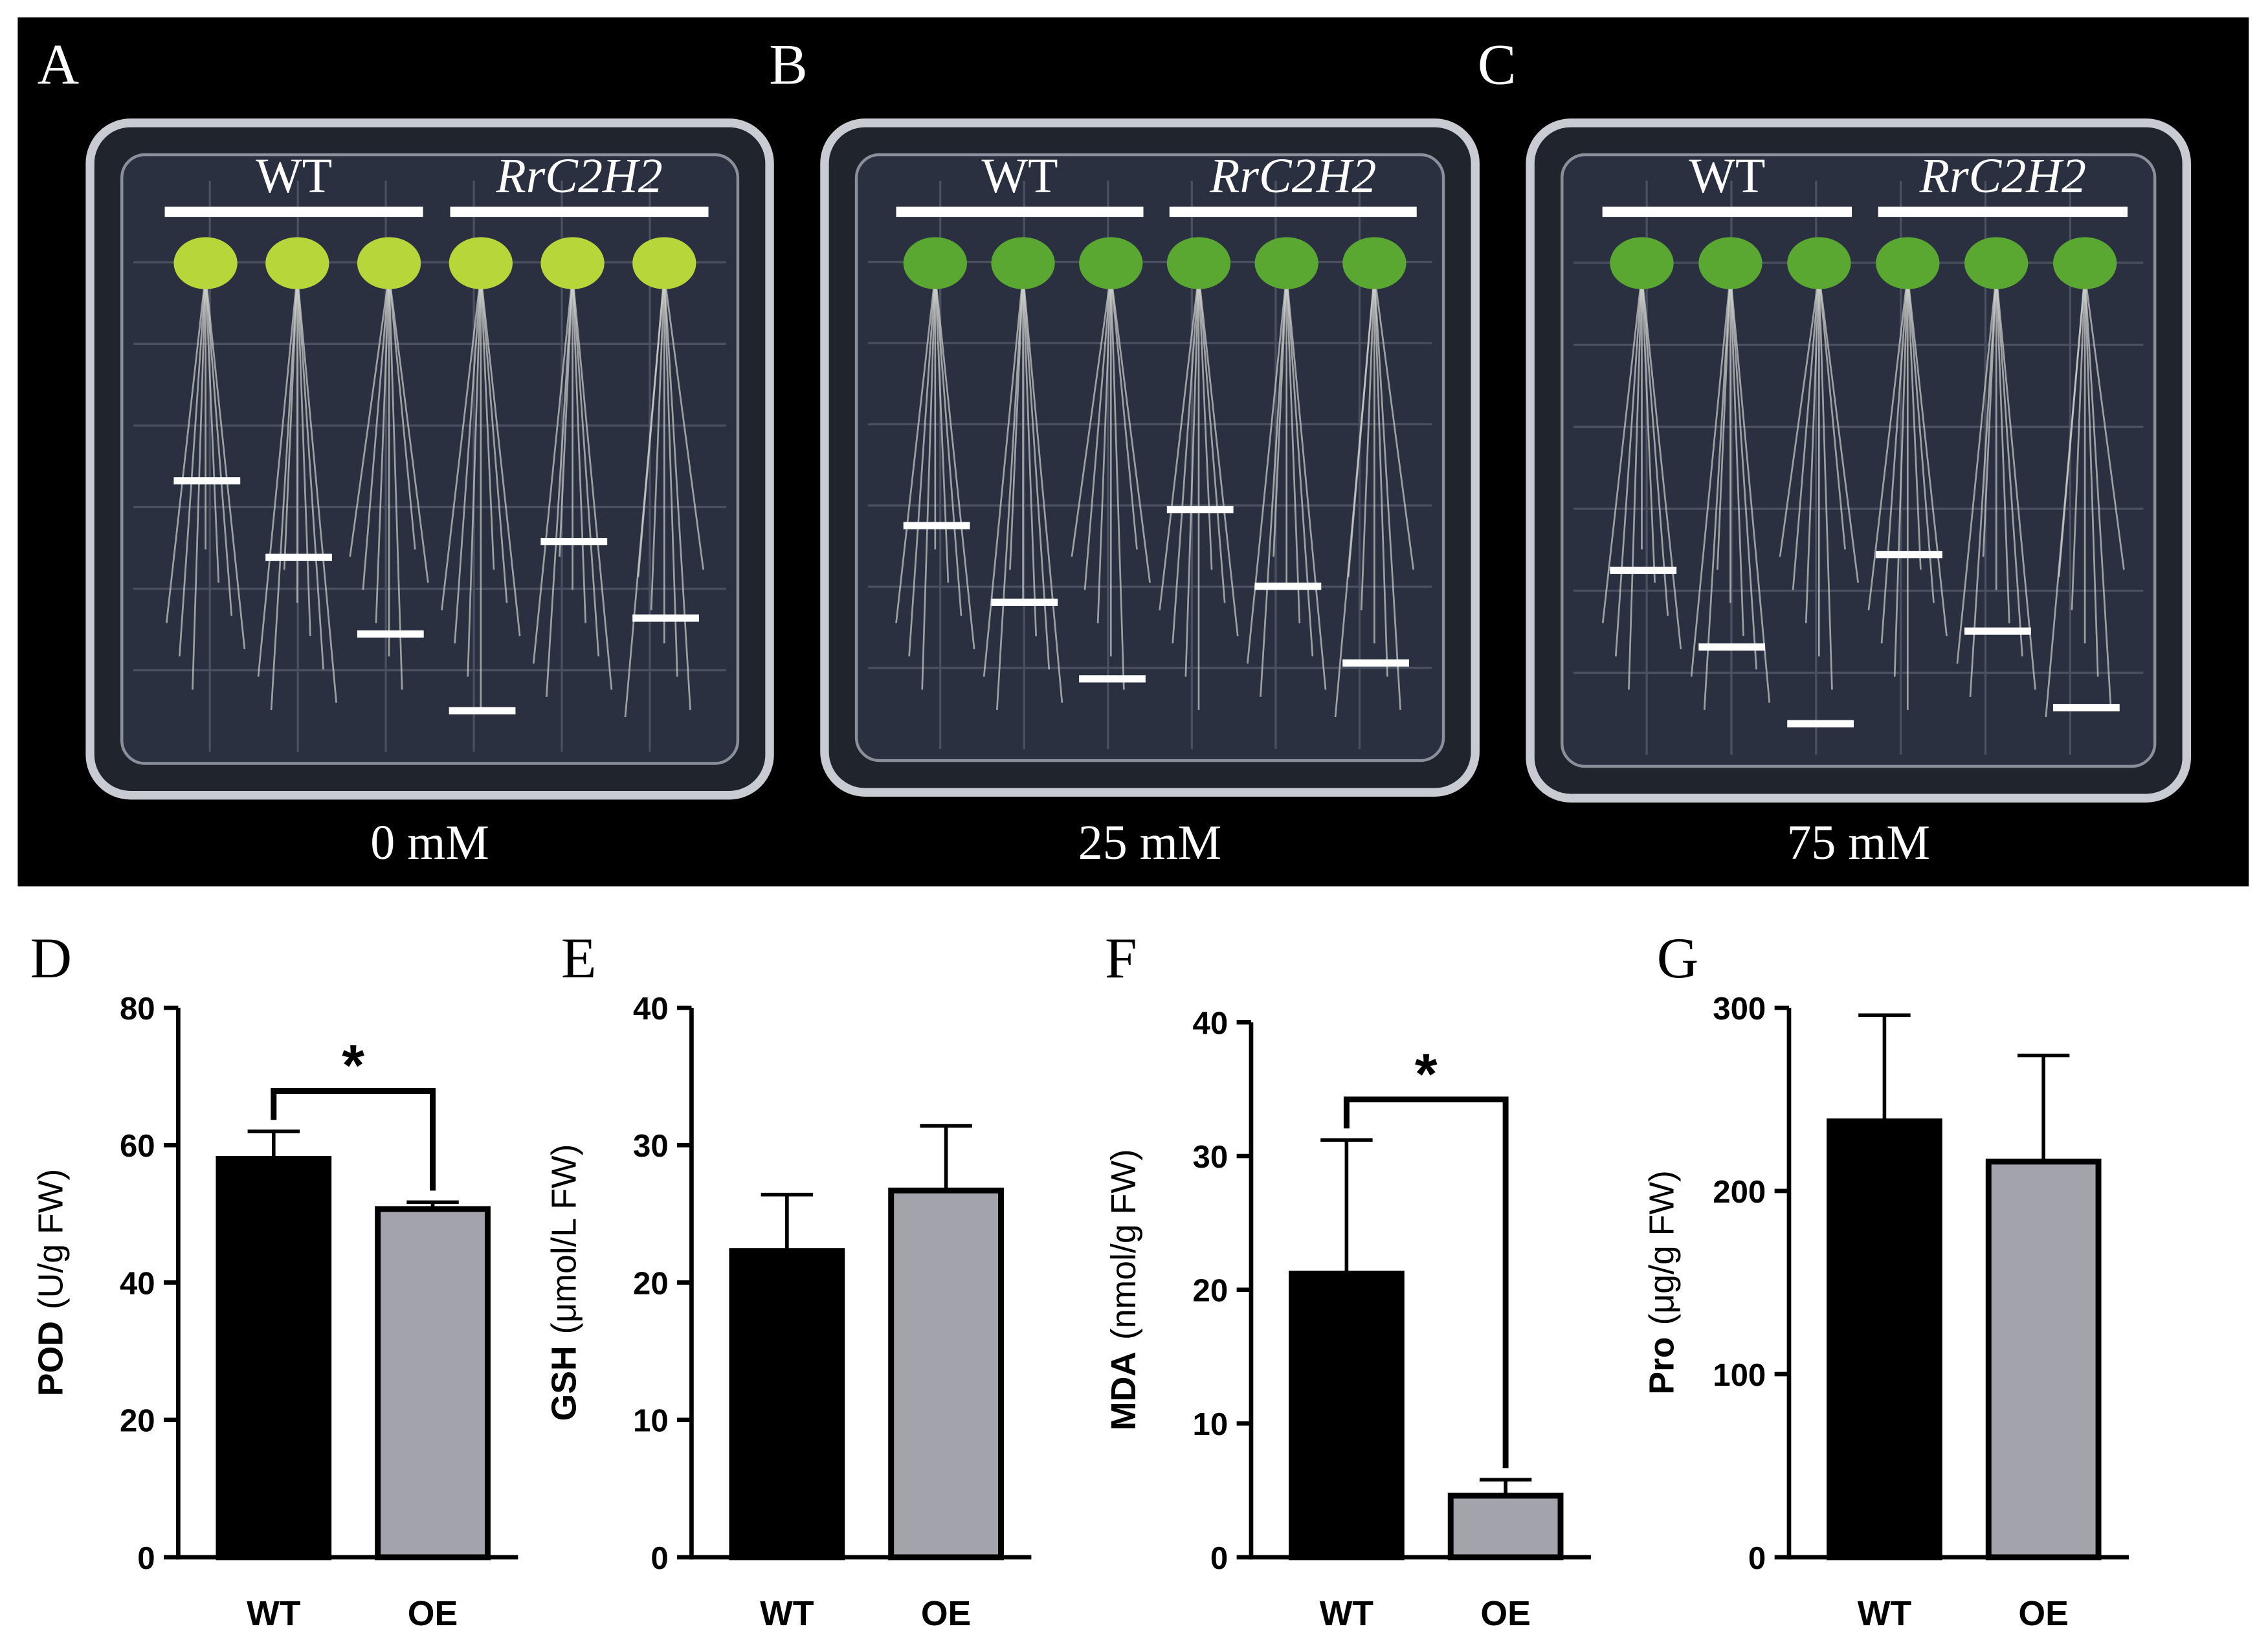 The height and width of the screenshot is (1644, 2268). Describe the element at coordinates (51, 1282) in the screenshot. I see `y-axis-label: POD (U/g FW)` at that location.